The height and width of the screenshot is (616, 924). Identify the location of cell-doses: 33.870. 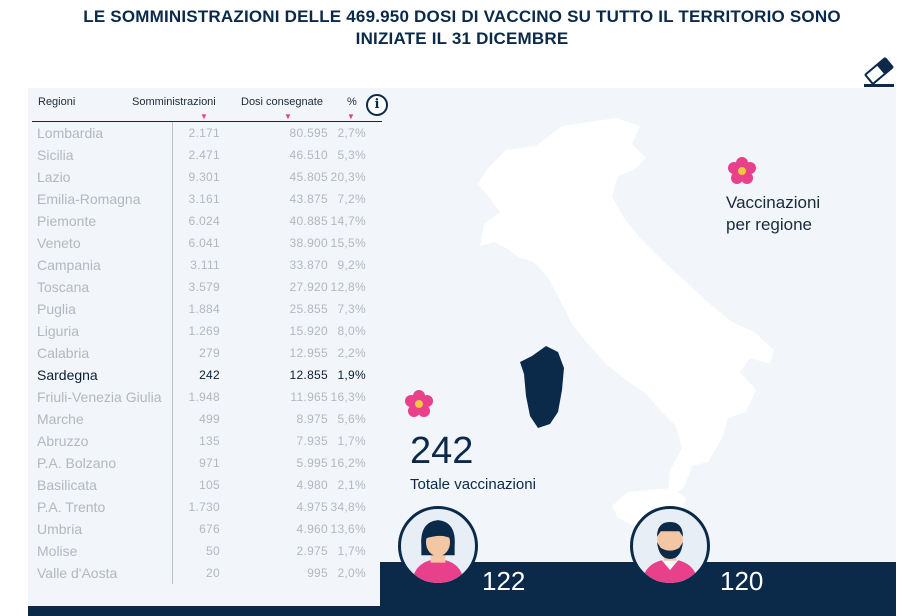
(308, 265).